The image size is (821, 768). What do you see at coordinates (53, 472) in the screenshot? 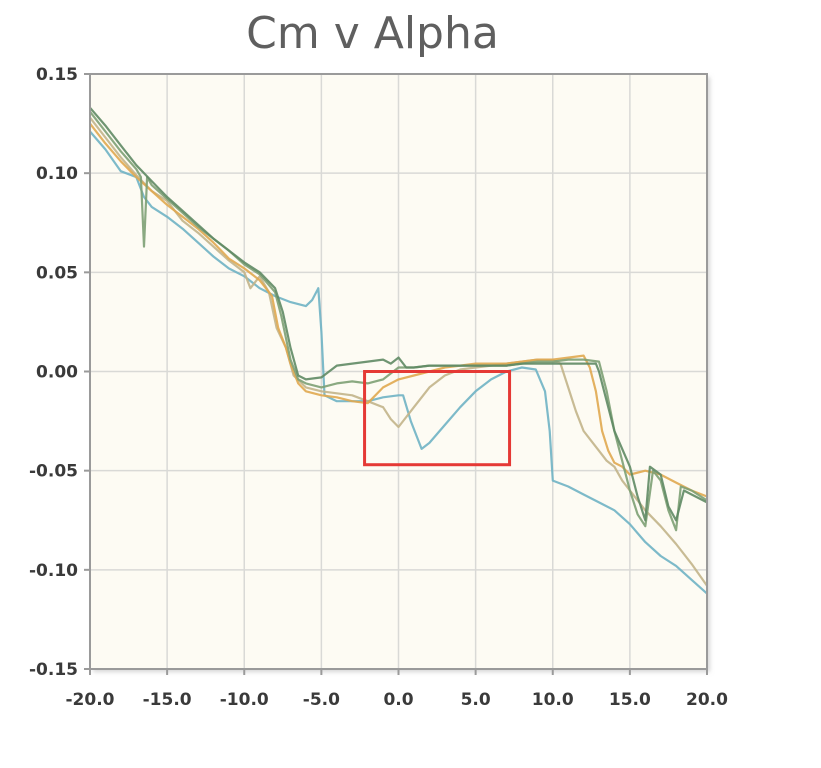
I see `y-tick-label: -0.05` at bounding box center [53, 472].